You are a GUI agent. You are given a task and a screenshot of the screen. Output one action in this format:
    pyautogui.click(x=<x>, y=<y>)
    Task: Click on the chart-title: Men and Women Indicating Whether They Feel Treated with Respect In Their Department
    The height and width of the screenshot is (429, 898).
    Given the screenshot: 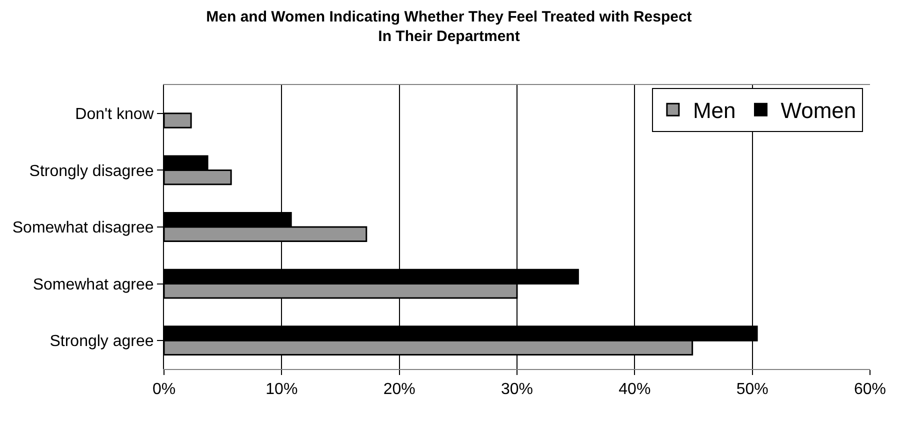 What is the action you would take?
    pyautogui.click(x=449, y=26)
    